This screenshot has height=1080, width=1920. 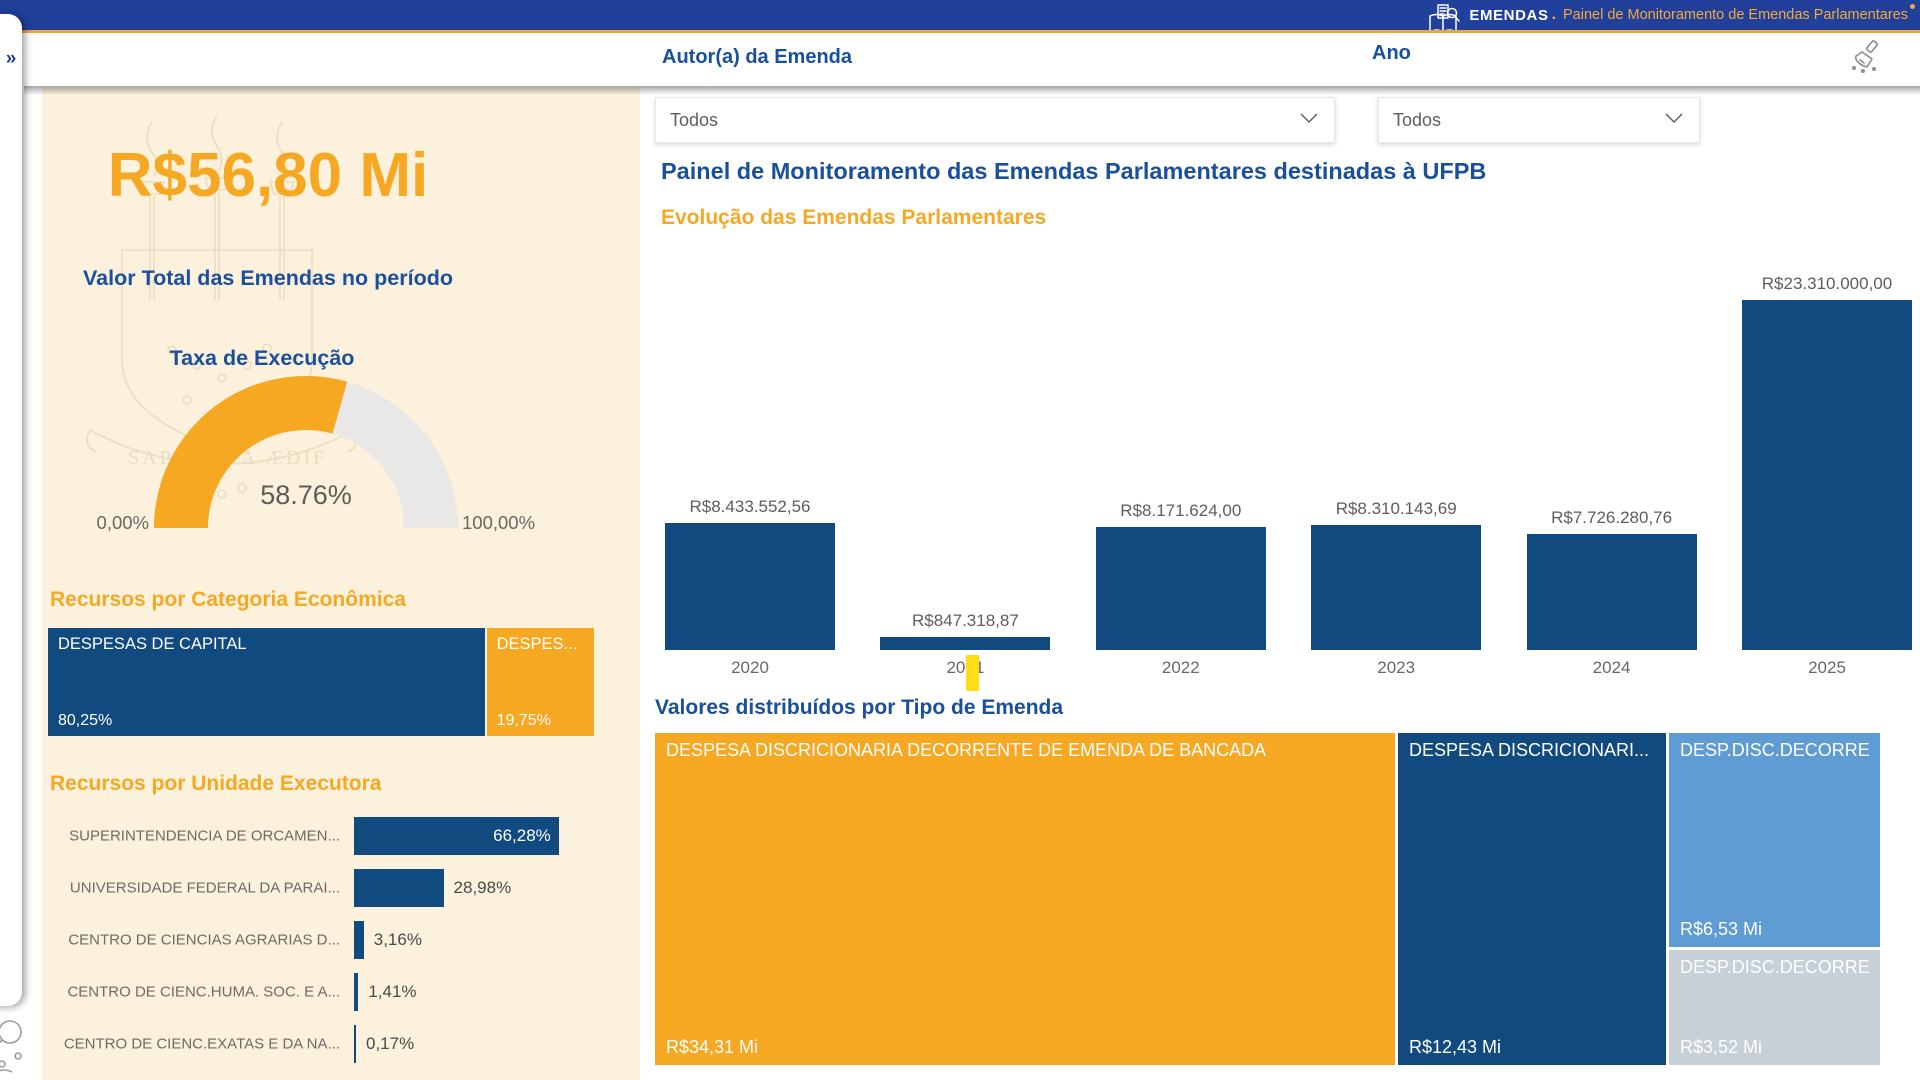 I want to click on treemap-block-value: R$12,43 Mi, so click(x=1455, y=1047).